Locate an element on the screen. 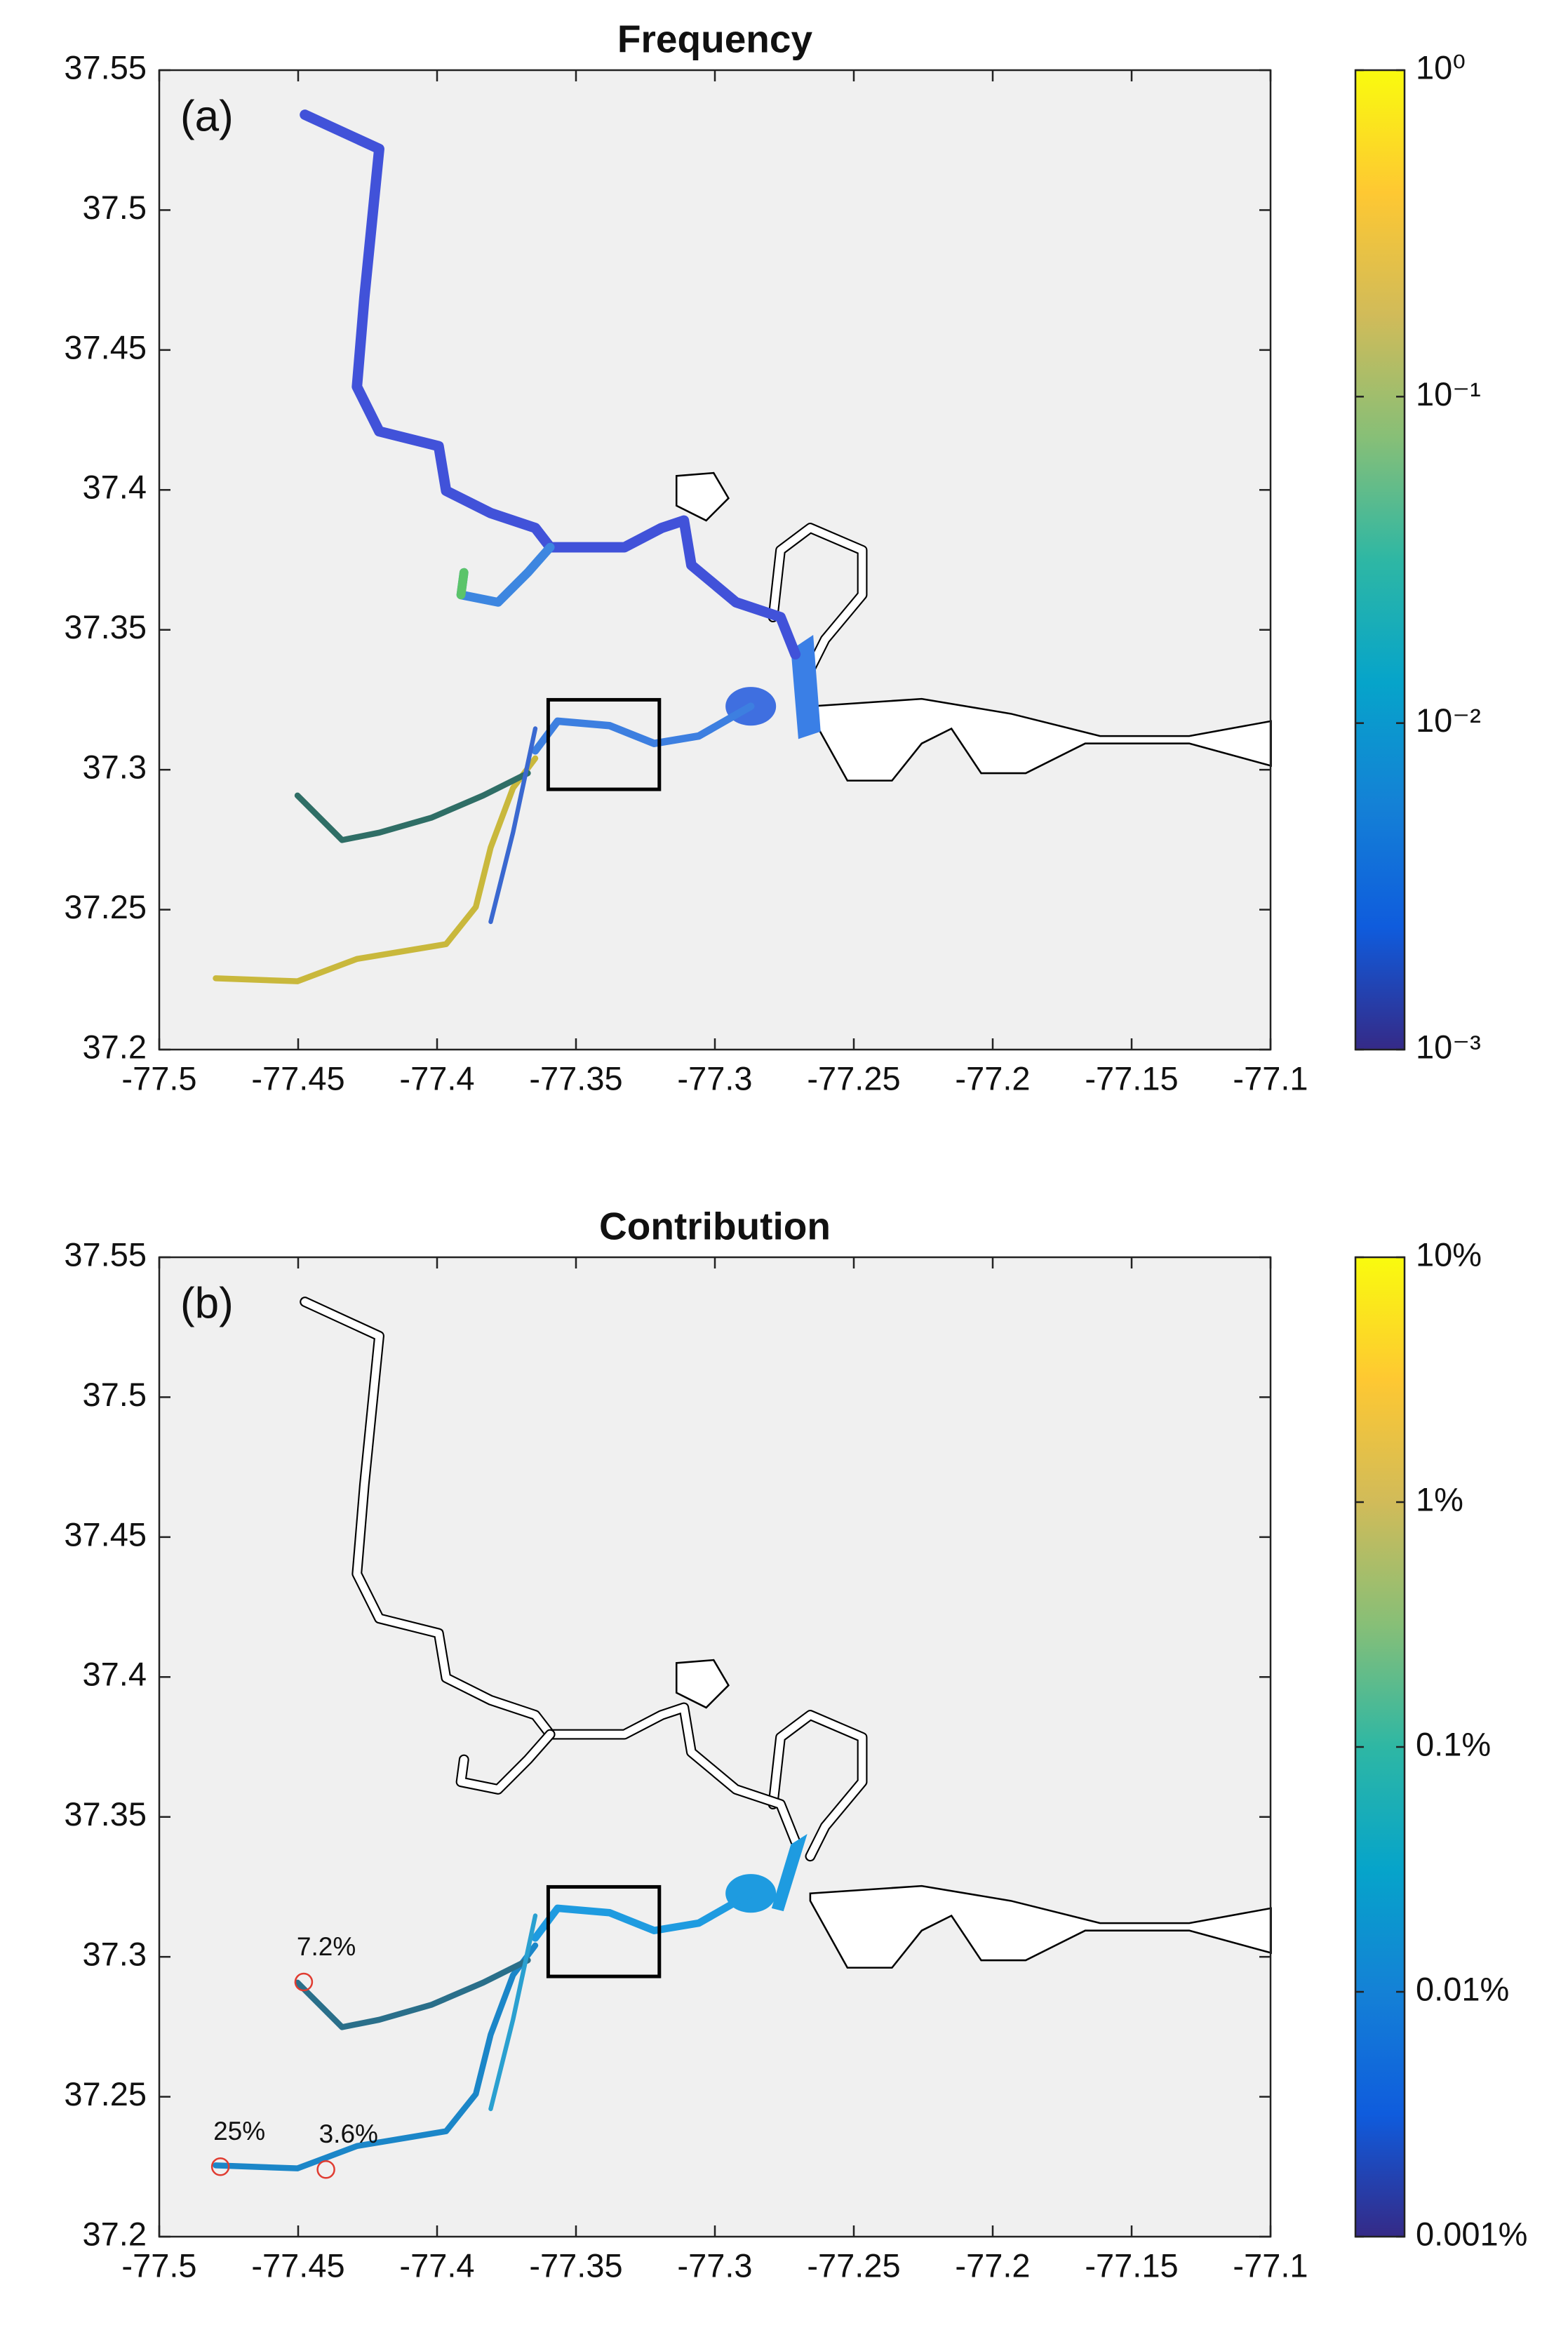 Image resolution: width=1568 pixels, height=2337 pixels. colorbar is located at coordinates (1380, 560).